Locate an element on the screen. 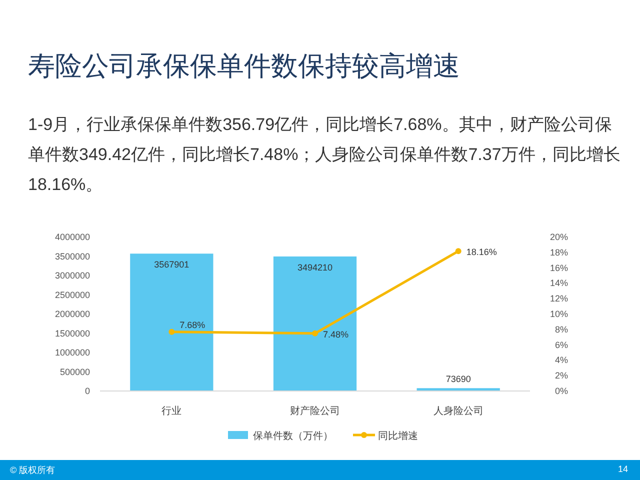  y-tick-label: 4000000 is located at coordinates (72, 237).